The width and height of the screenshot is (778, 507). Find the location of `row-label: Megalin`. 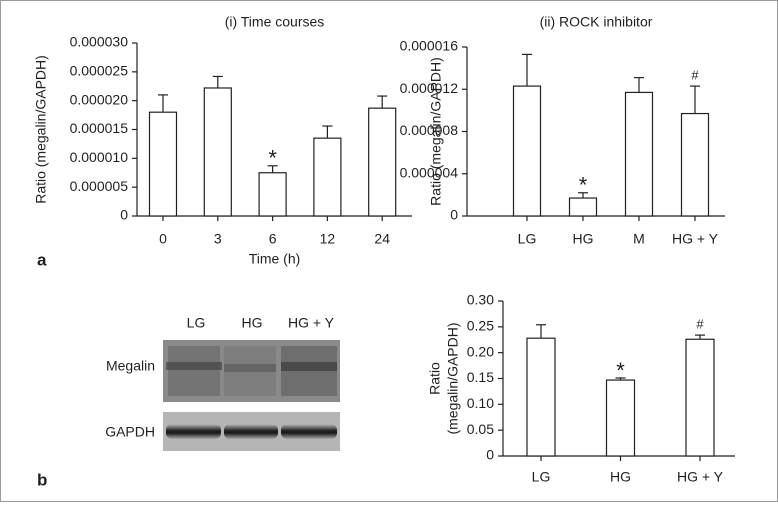

row-label: Megalin is located at coordinates (130, 366).